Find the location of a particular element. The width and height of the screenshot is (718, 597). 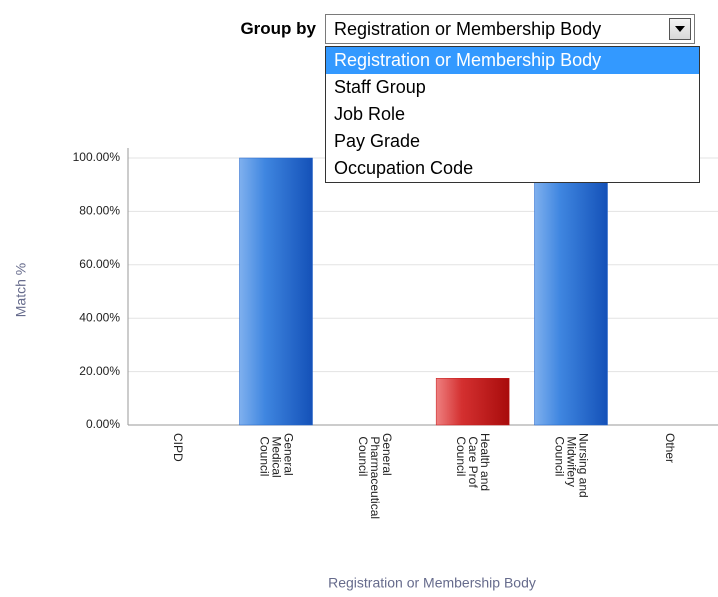

dropdown-option: Registration or Membership Body is located at coordinates (512, 60).